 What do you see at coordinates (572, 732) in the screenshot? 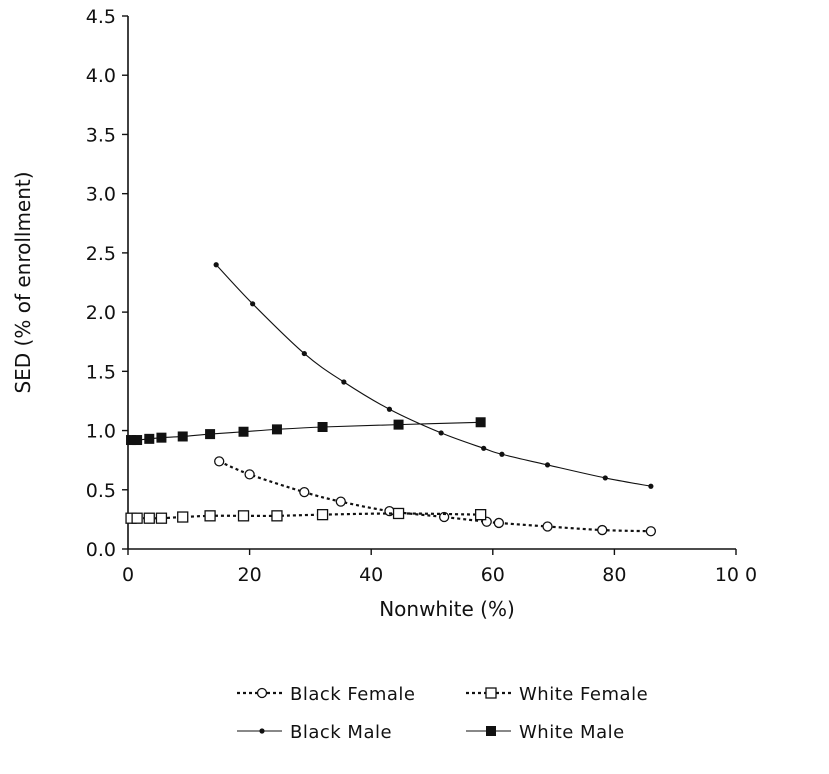
I see `legend-label-white-male: White Male` at bounding box center [572, 732].